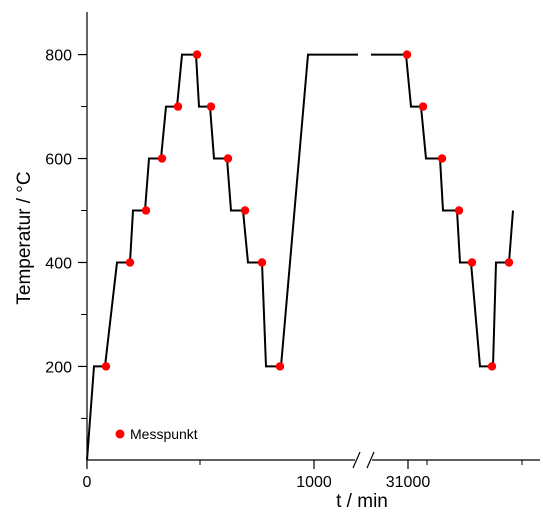 The width and height of the screenshot is (540, 513). Describe the element at coordinates (66, 233) in the screenshot. I see `y-ticks: 200 400 600 800` at that location.